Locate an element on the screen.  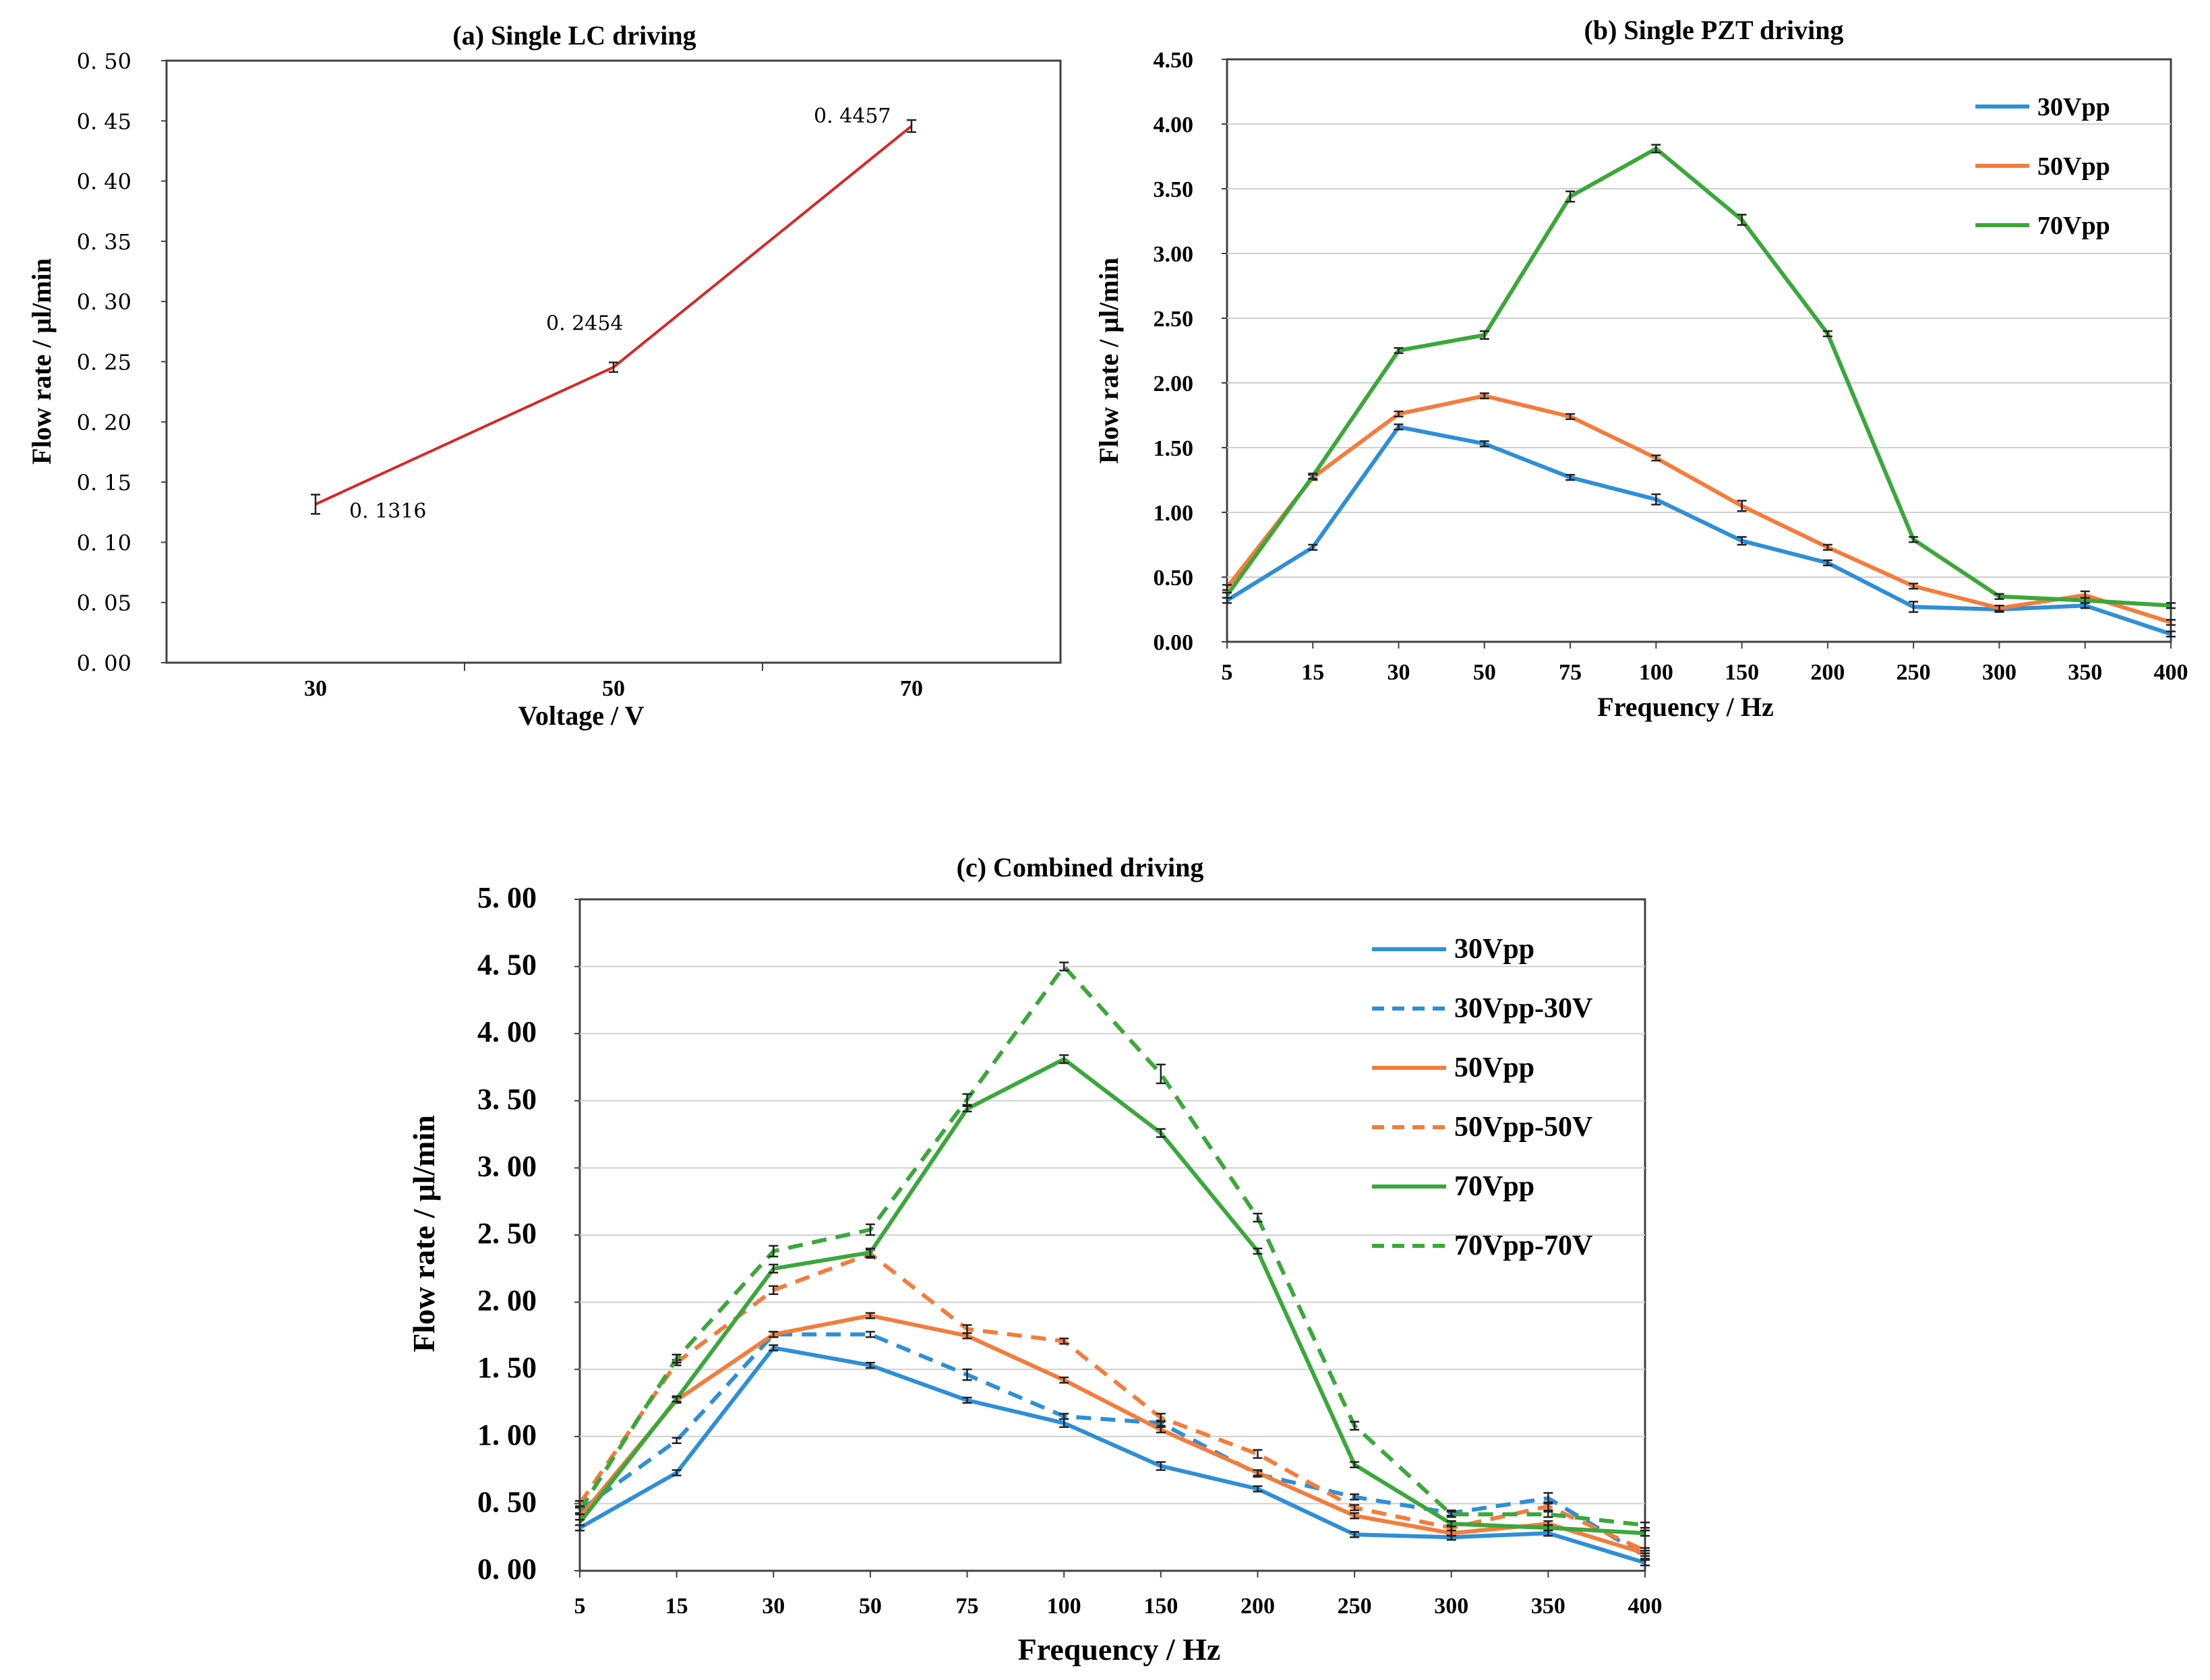
chart-c-x-tick-label: 75 is located at coordinates (967, 1606).